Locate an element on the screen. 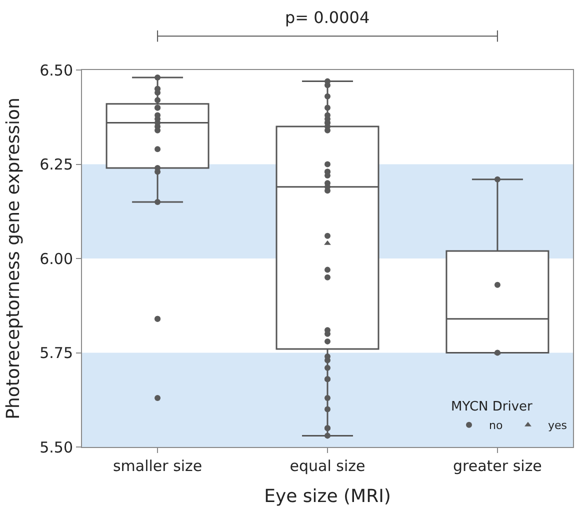 Image resolution: width=588 pixels, height=522 pixels. legend-label: no is located at coordinates (496, 425).